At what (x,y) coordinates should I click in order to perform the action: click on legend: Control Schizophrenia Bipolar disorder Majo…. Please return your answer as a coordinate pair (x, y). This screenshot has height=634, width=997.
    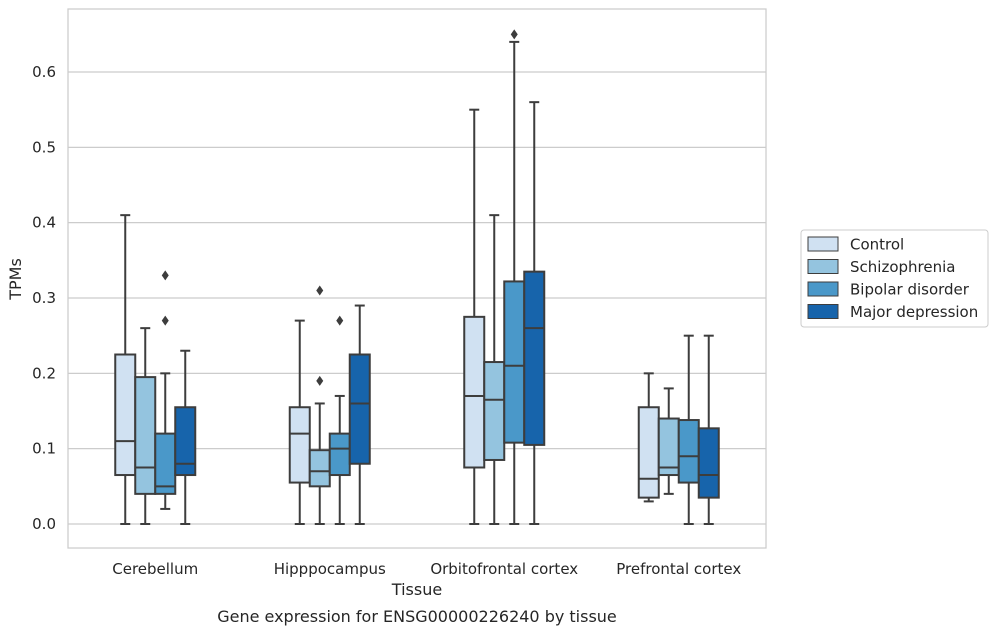
    Looking at the image, I should click on (894, 278).